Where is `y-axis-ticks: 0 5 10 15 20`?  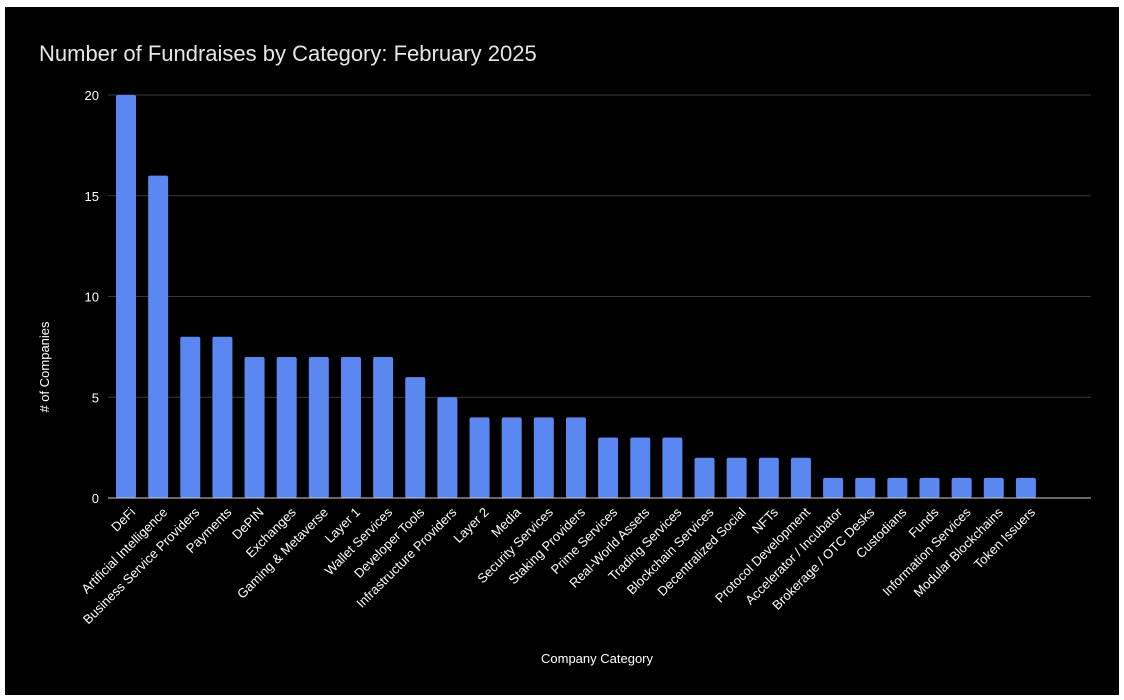 y-axis-ticks: 0 5 10 15 20 is located at coordinates (92, 297).